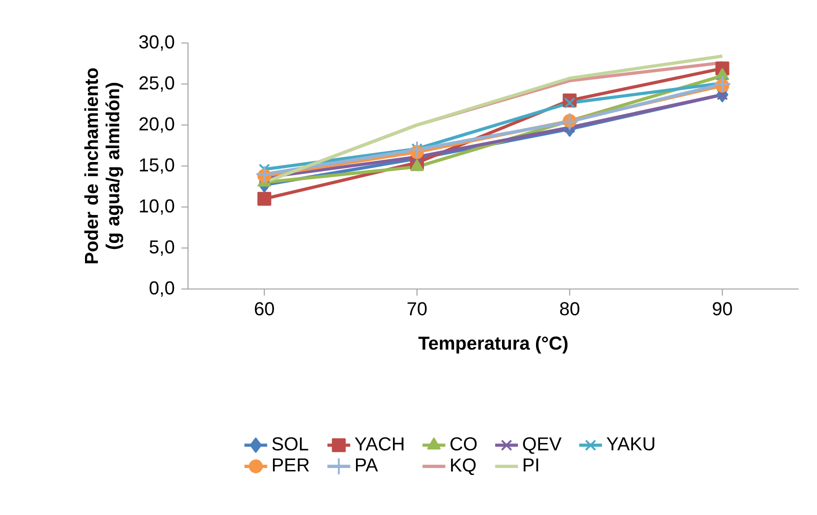 This screenshot has height=515, width=817. What do you see at coordinates (531, 465) in the screenshot?
I see `legend-label: PI` at bounding box center [531, 465].